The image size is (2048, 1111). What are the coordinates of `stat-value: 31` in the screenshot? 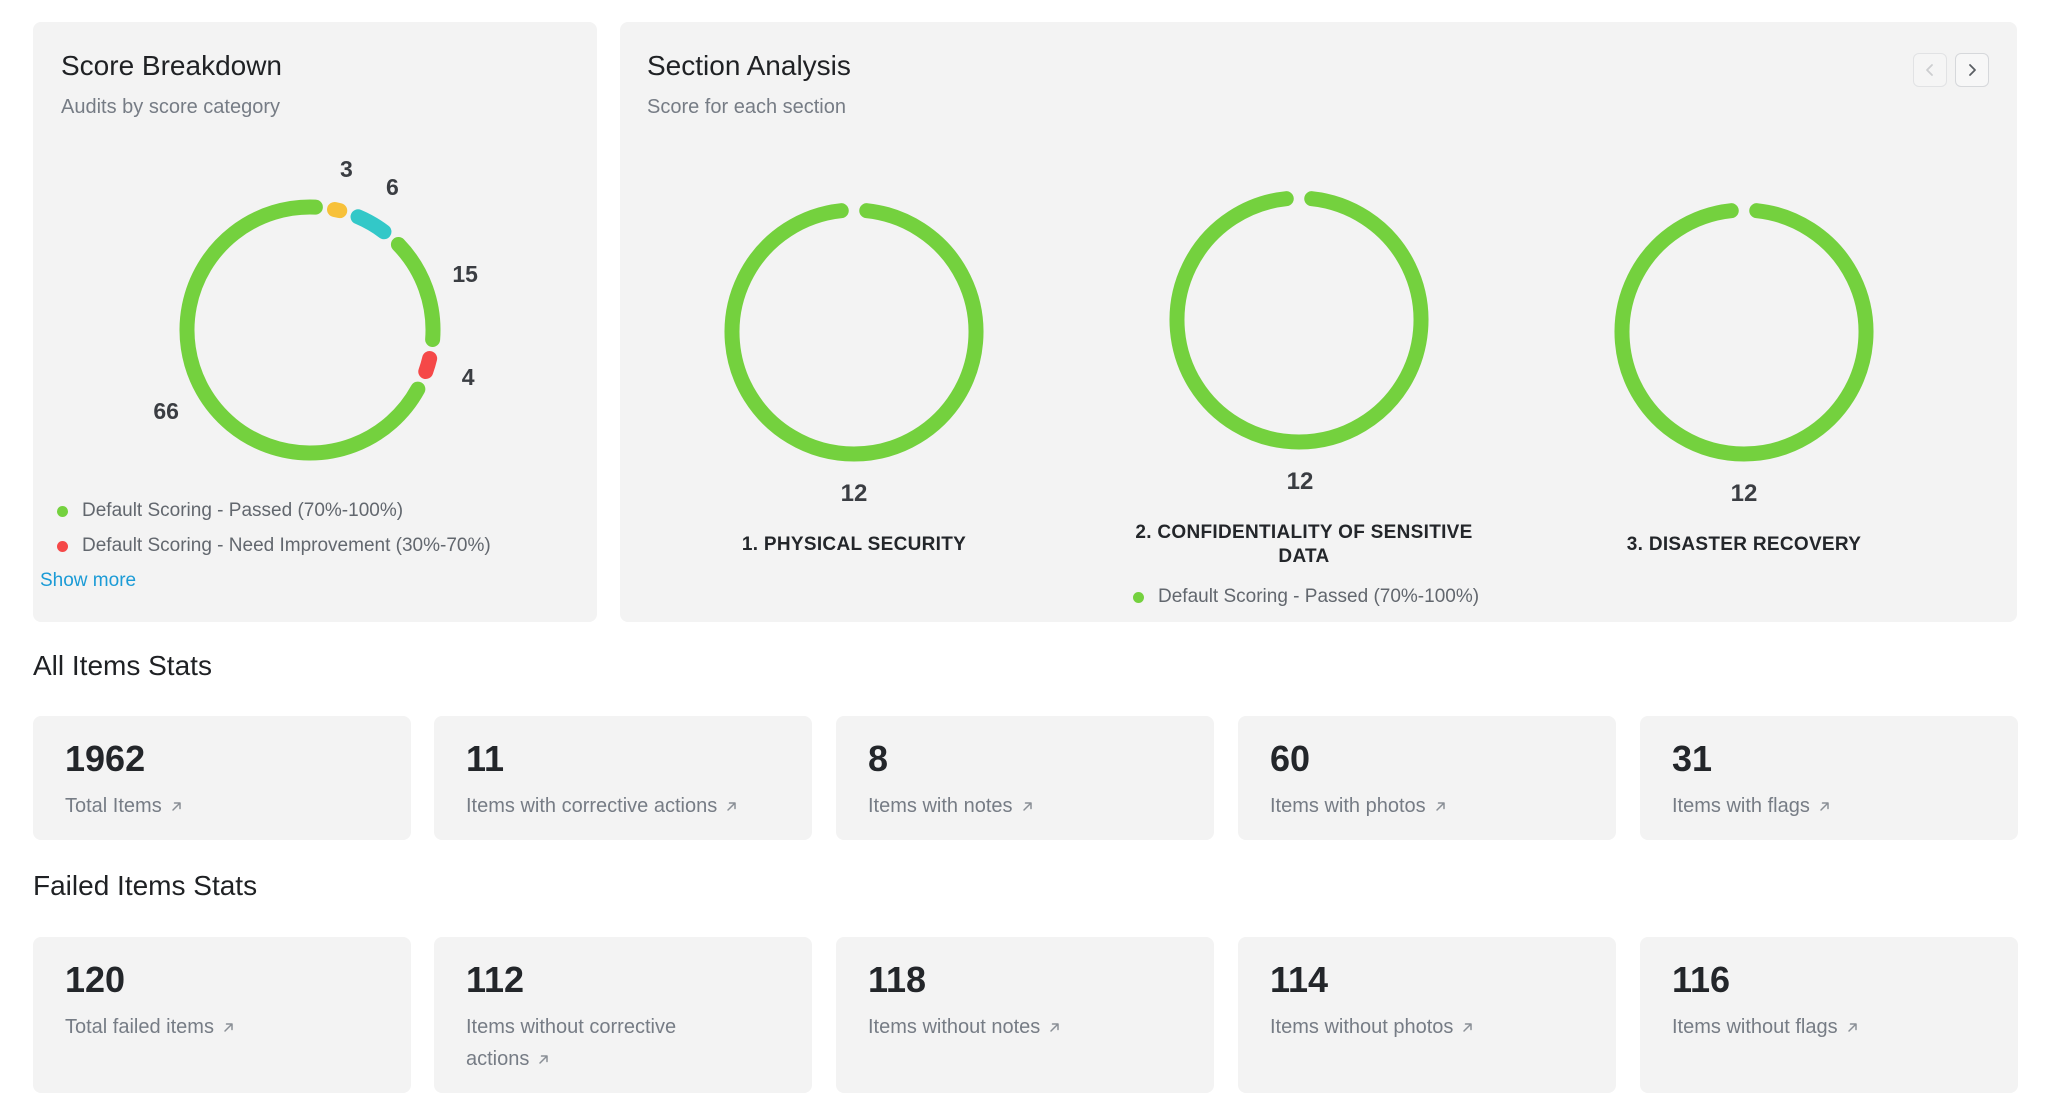 It's located at (1692, 758).